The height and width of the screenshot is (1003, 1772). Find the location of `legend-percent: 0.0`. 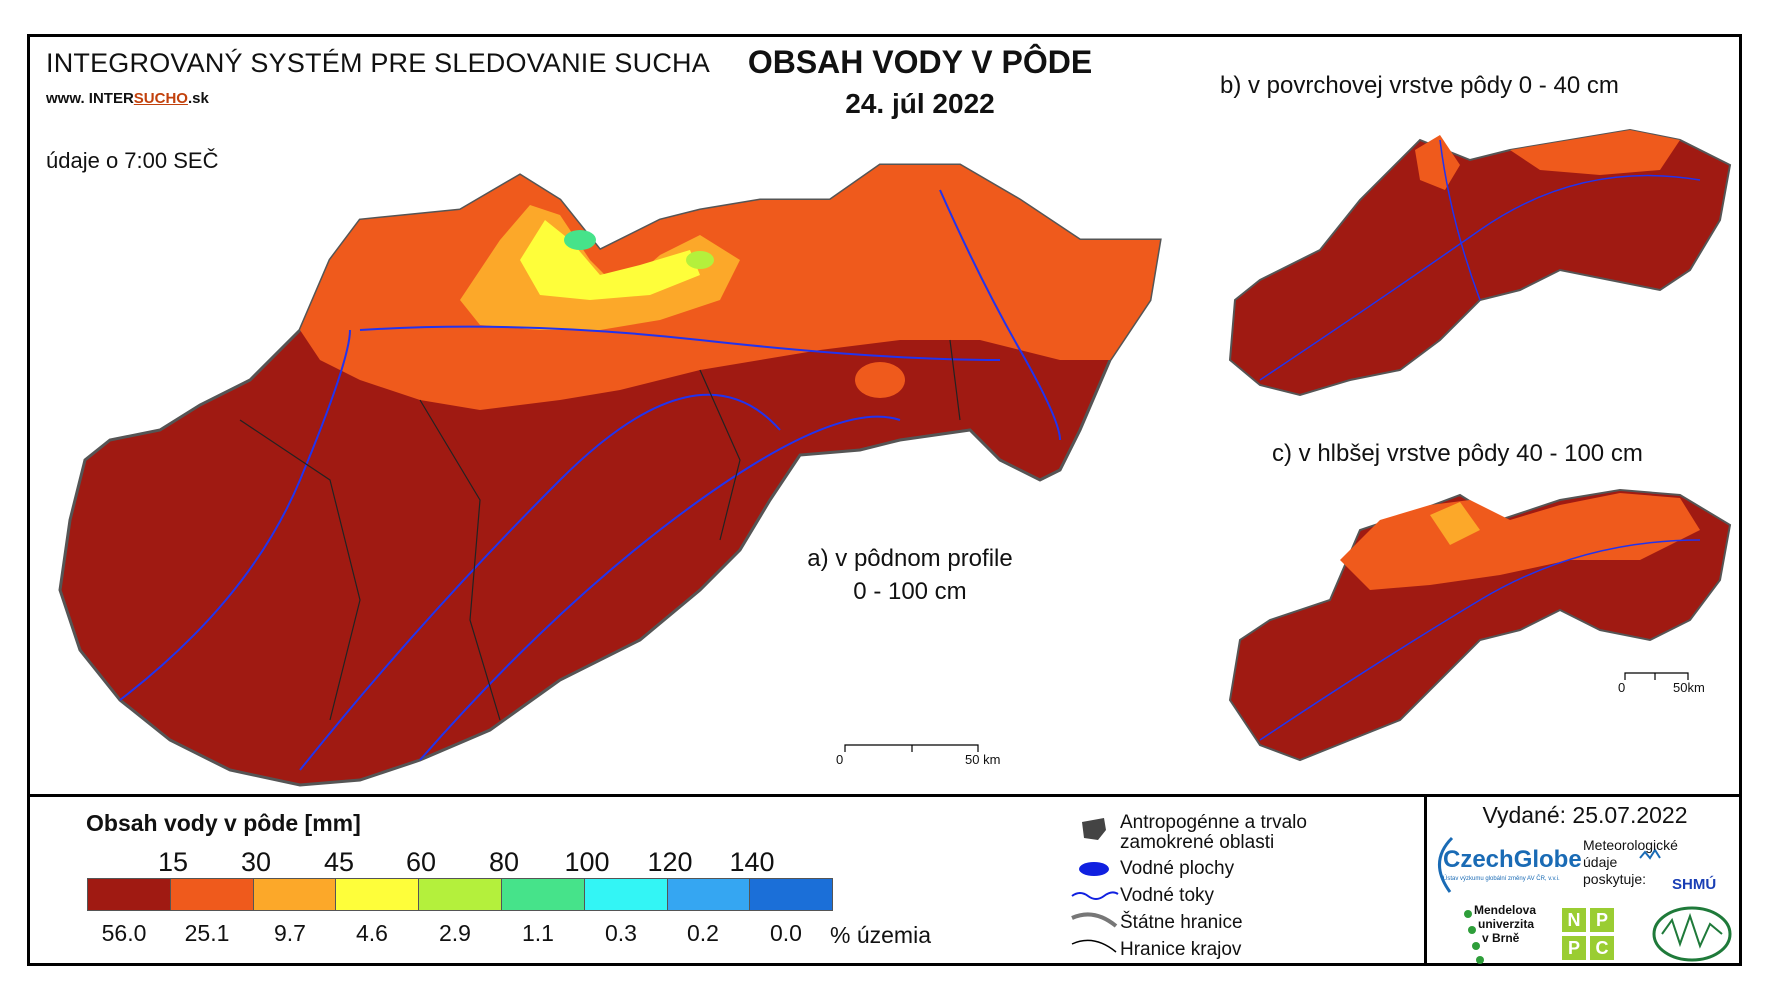

legend-percent: 0.0 is located at coordinates (786, 933).